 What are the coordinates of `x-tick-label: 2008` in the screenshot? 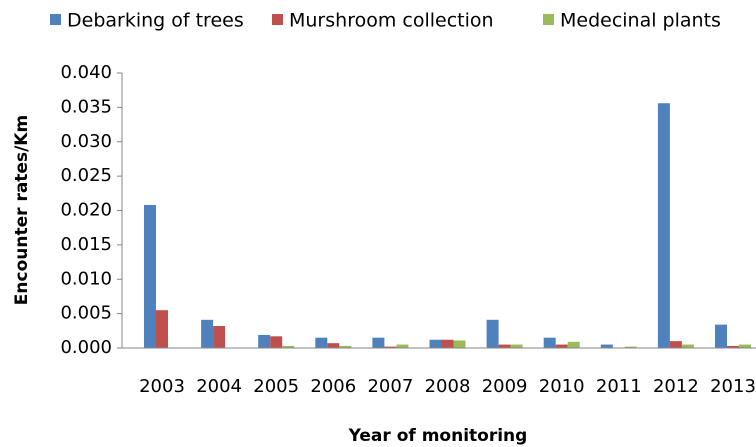 It's located at (448, 386).